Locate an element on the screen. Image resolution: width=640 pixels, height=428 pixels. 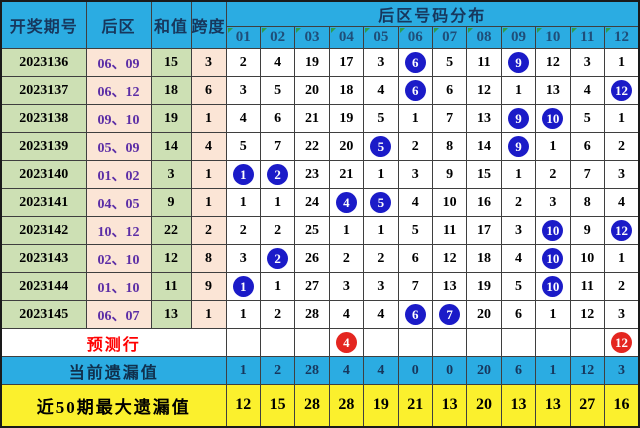
dist-cell-03: 19 is located at coordinates (312, 62).